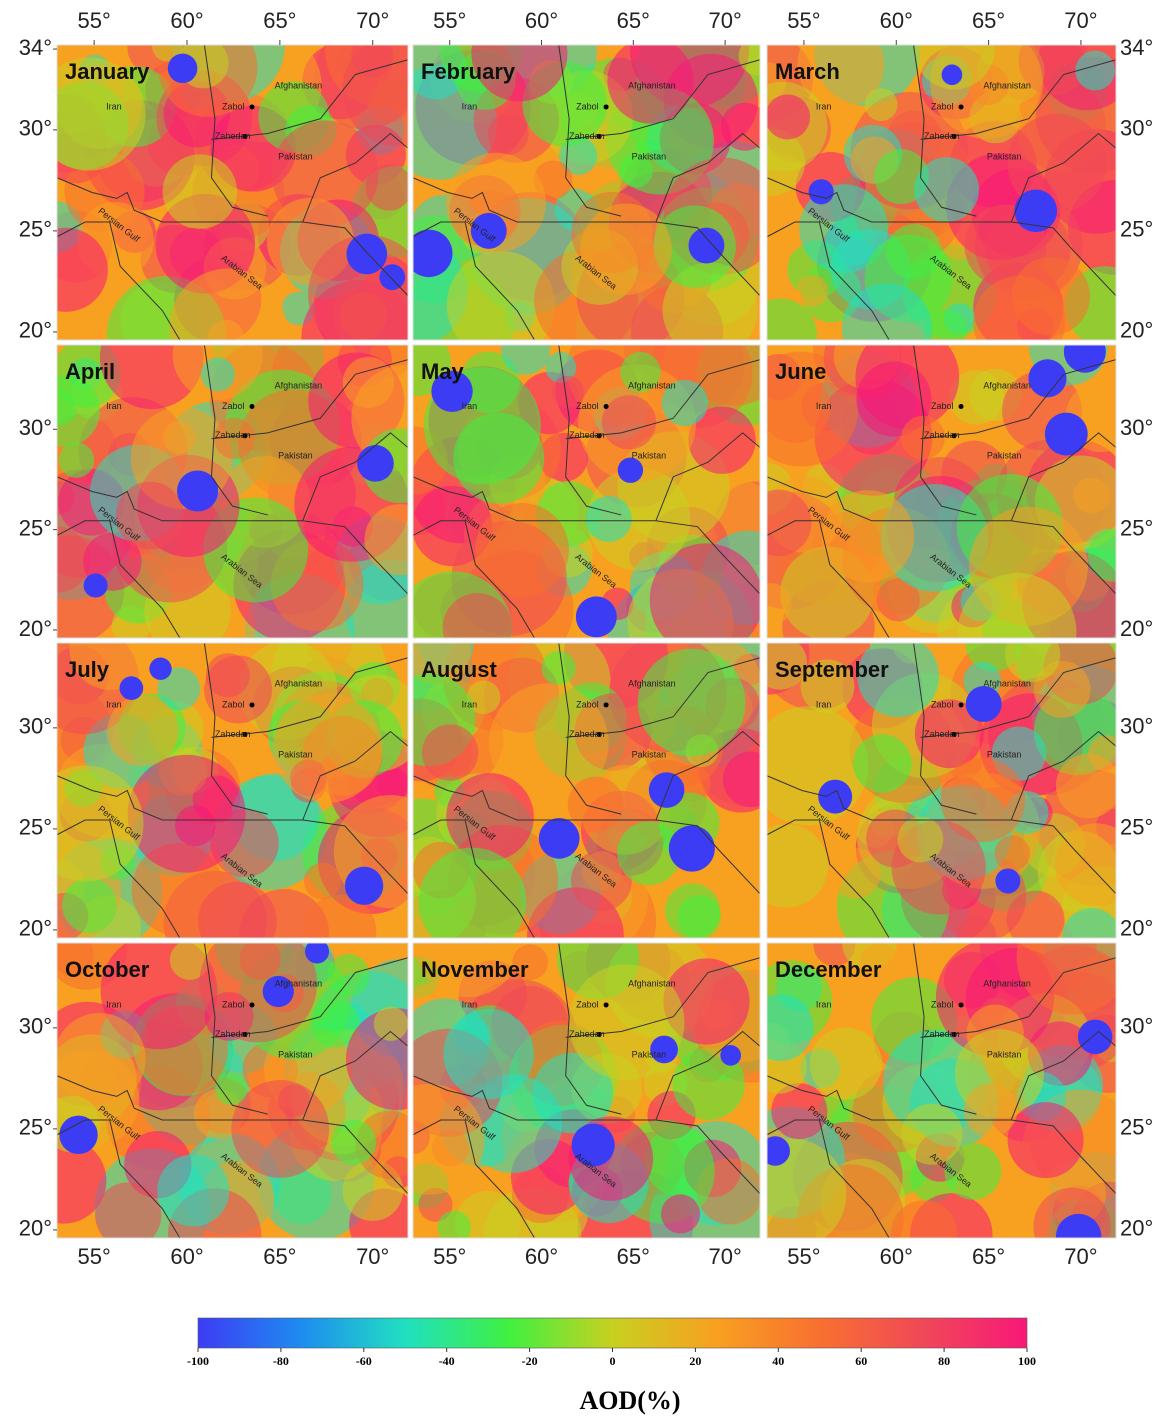 The width and height of the screenshot is (1169, 1424). What do you see at coordinates (613, 1361) in the screenshot?
I see `colorbar-tick-label: 0` at bounding box center [613, 1361].